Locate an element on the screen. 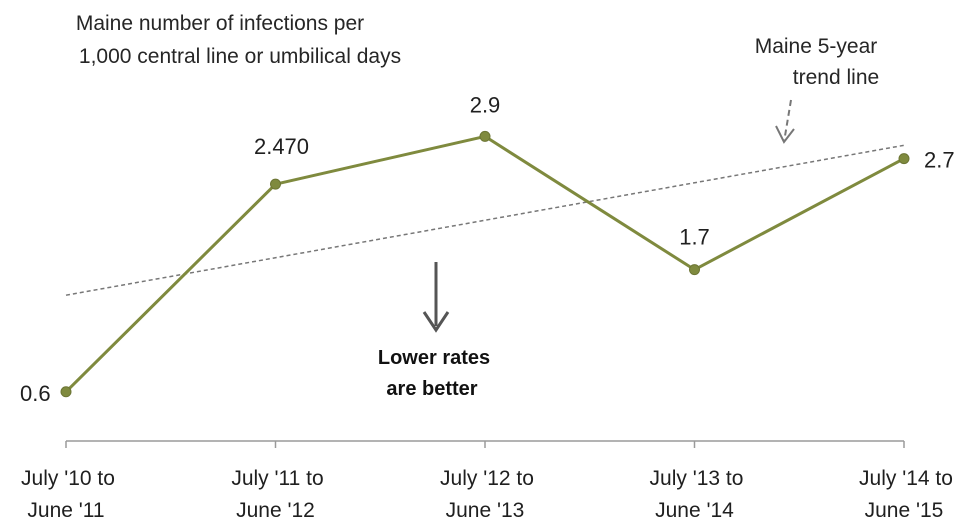 This screenshot has width=958, height=525. x-tick-label-1-0: July '11 to is located at coordinates (277, 478).